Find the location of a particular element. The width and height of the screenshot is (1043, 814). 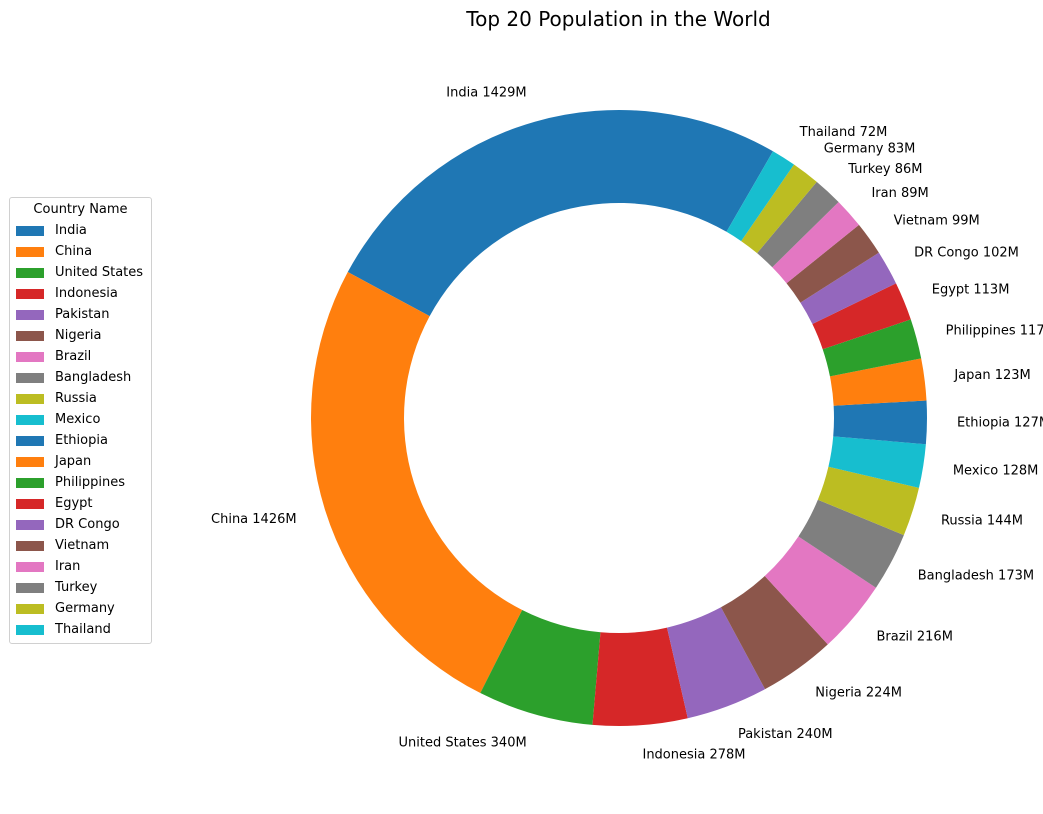

slice-brazil is located at coordinates (820, 590).